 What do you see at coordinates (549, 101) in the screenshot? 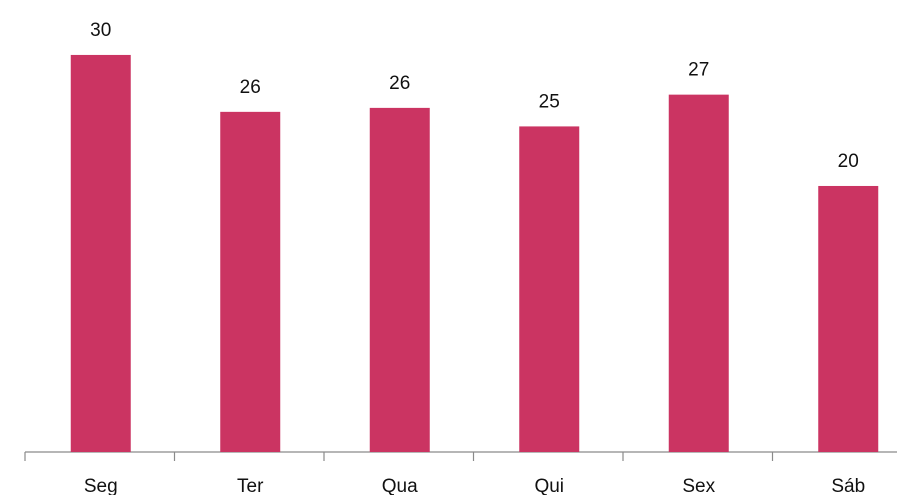
I see `data-label: 25` at bounding box center [549, 101].